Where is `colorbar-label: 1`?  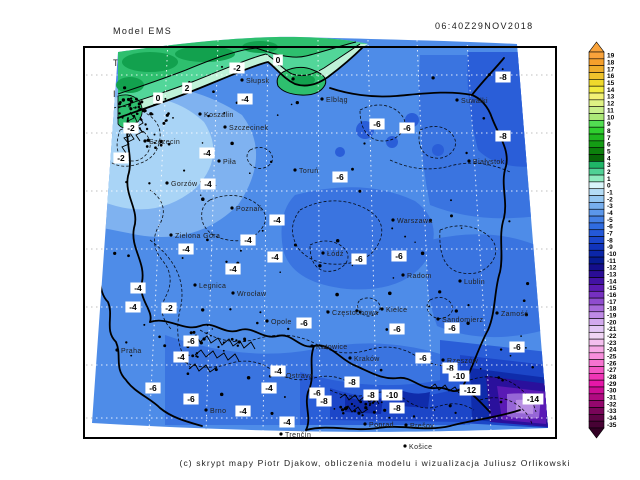
colorbar-label: 1 is located at coordinates (609, 179).